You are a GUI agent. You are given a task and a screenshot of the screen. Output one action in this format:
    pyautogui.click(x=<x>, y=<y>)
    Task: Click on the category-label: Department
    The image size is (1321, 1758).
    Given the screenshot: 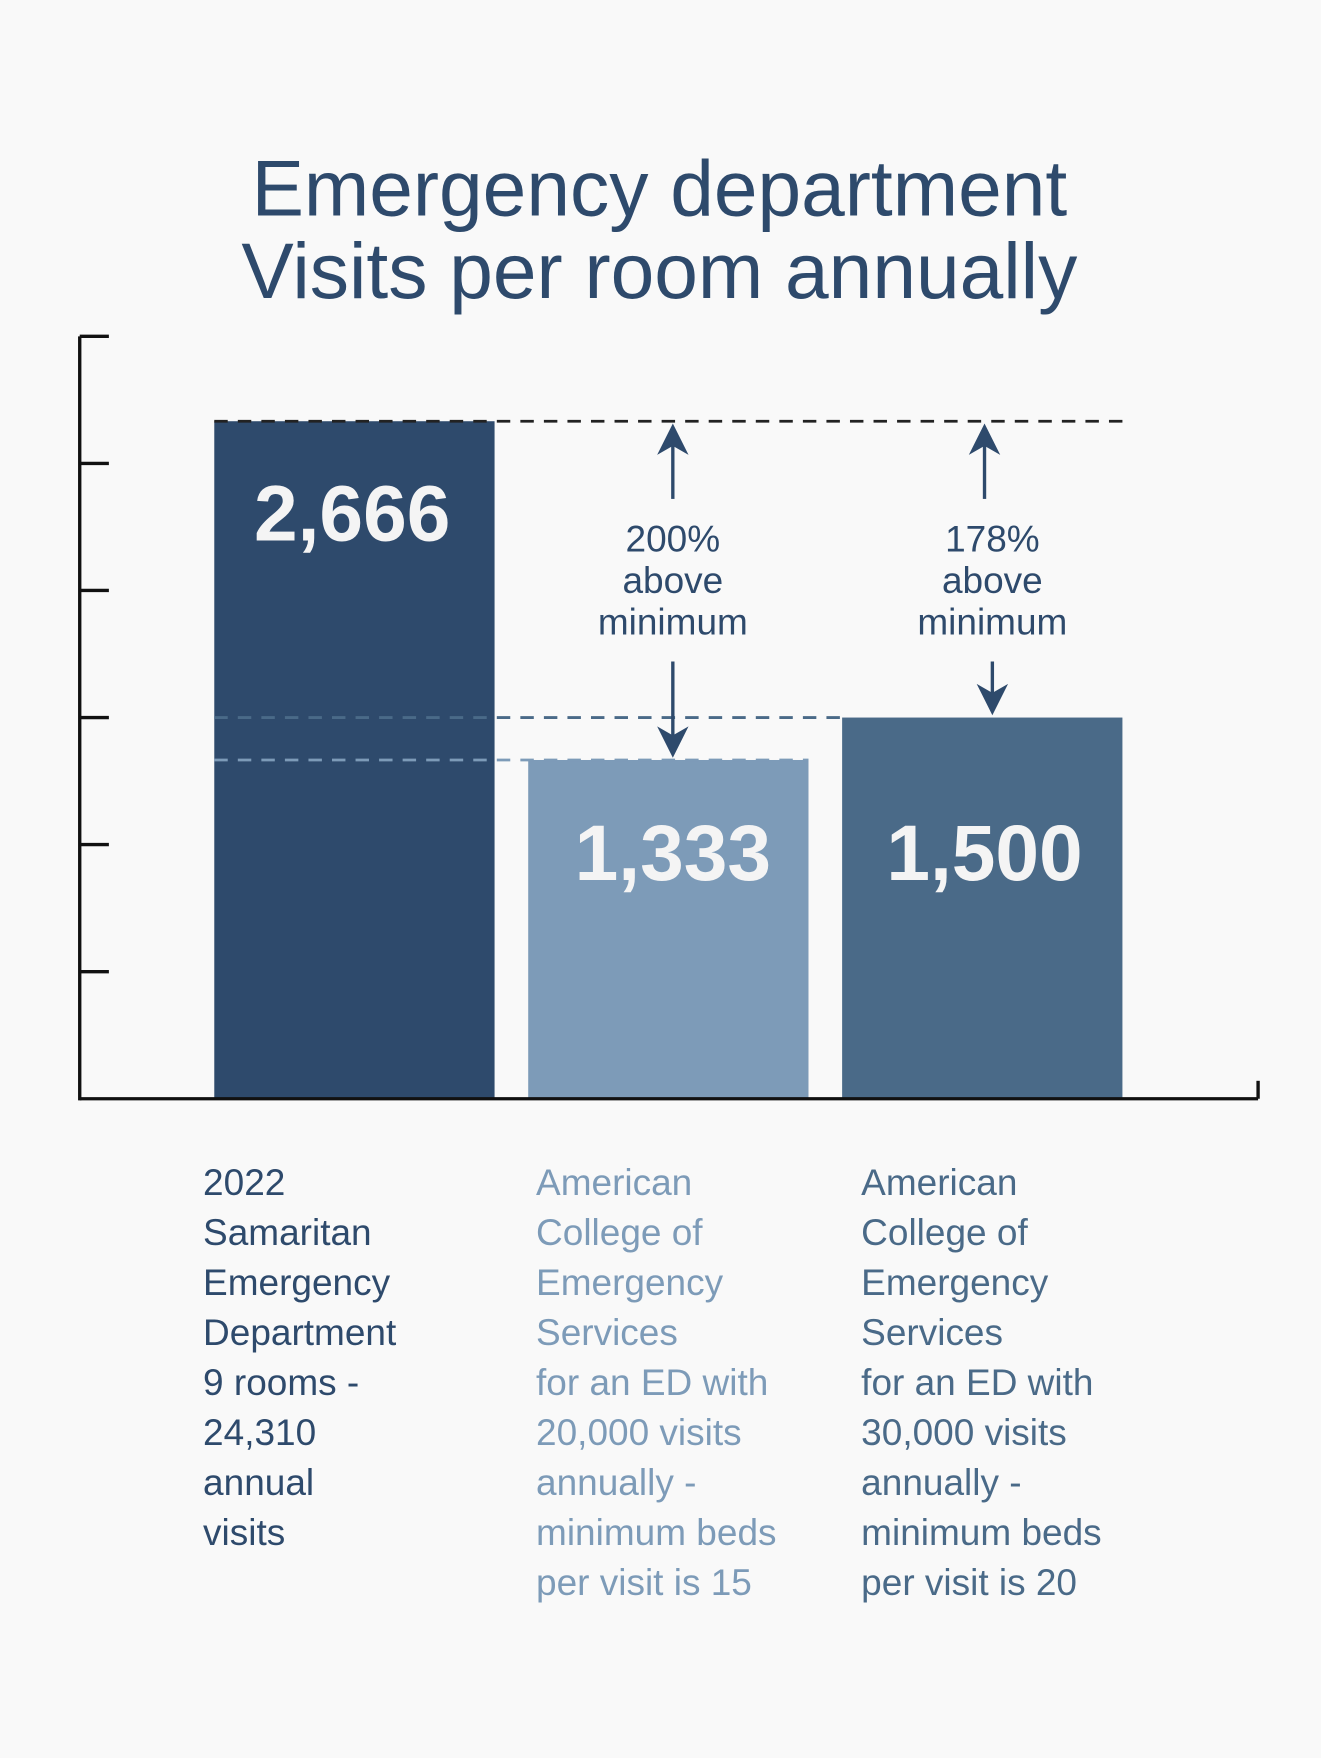 What is the action you would take?
    pyautogui.click(x=299, y=1332)
    